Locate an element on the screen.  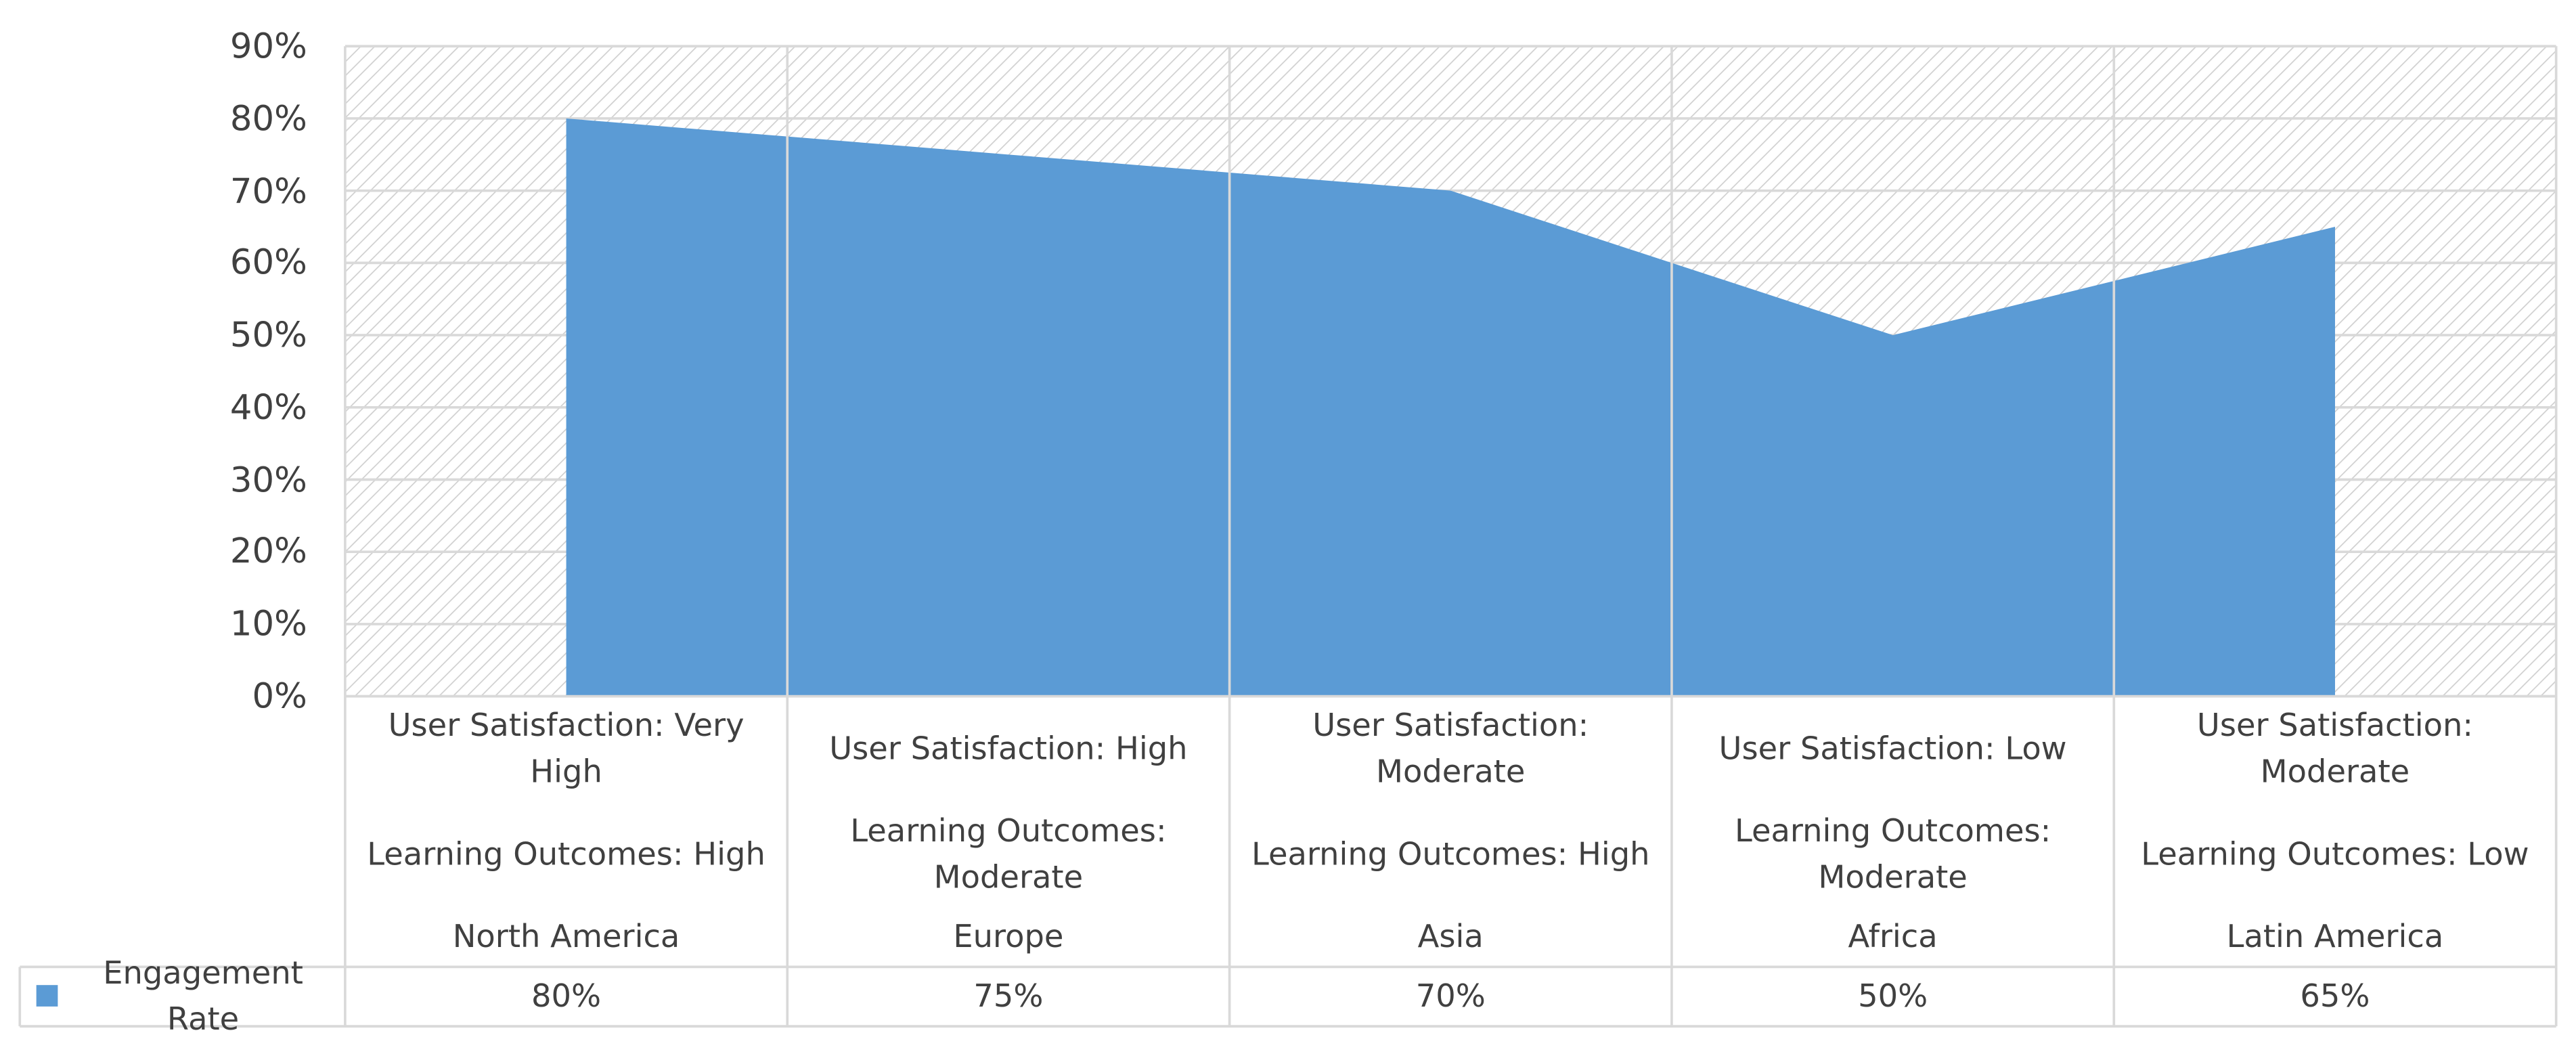
category-outcomes: Learning Outcomes: Low is located at coordinates (2335, 855).